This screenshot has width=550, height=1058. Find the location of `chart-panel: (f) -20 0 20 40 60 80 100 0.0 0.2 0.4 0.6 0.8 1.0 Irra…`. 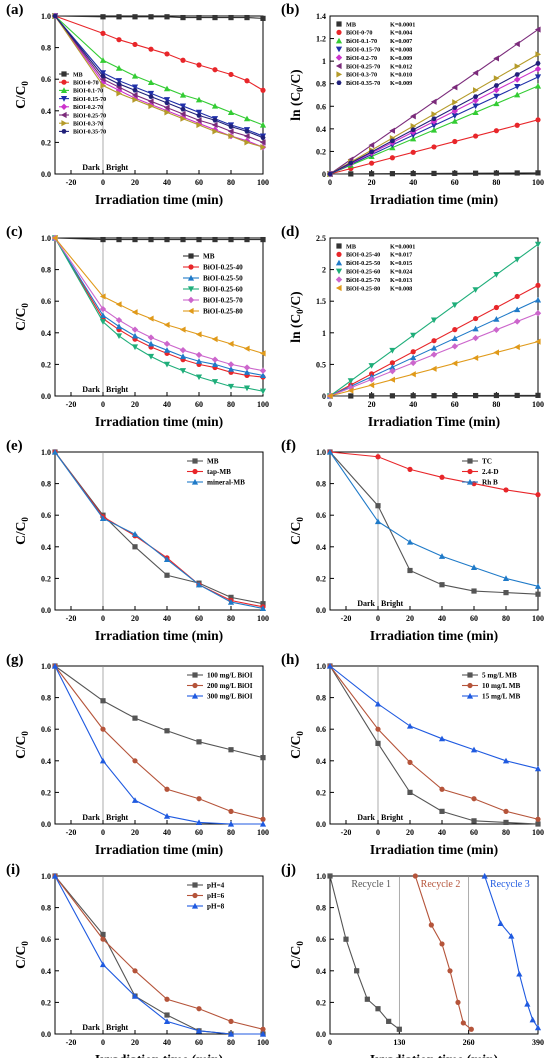

chart-panel: (f) -20 0 20 40 60 80 100 0.0 0.2 0.4 0.6 0.8 1.0 Irra… is located at coordinates (412, 540).